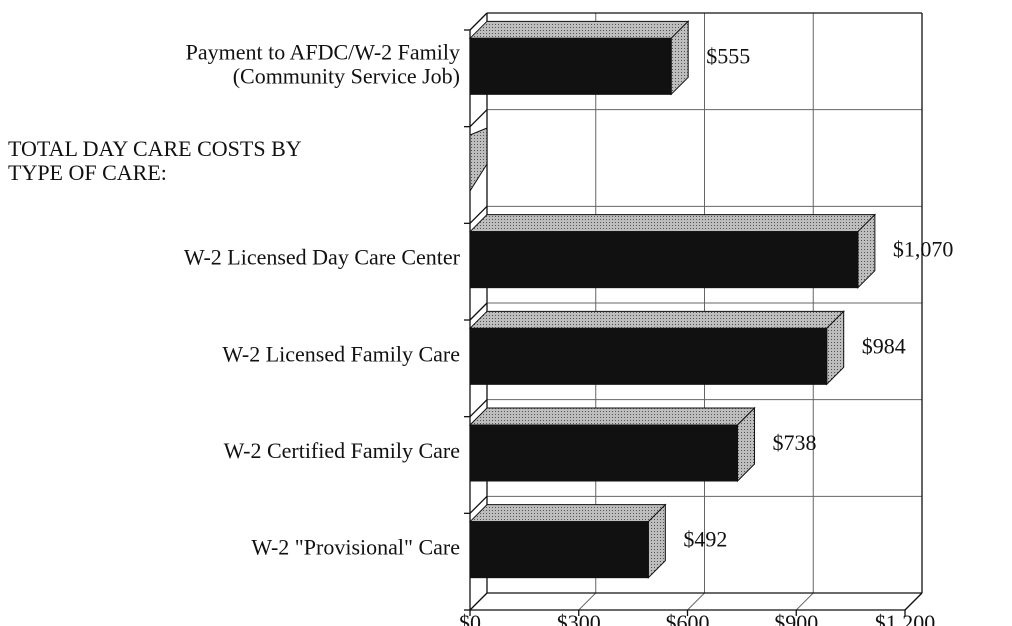  I want to click on value-label: $492, so click(705, 539).